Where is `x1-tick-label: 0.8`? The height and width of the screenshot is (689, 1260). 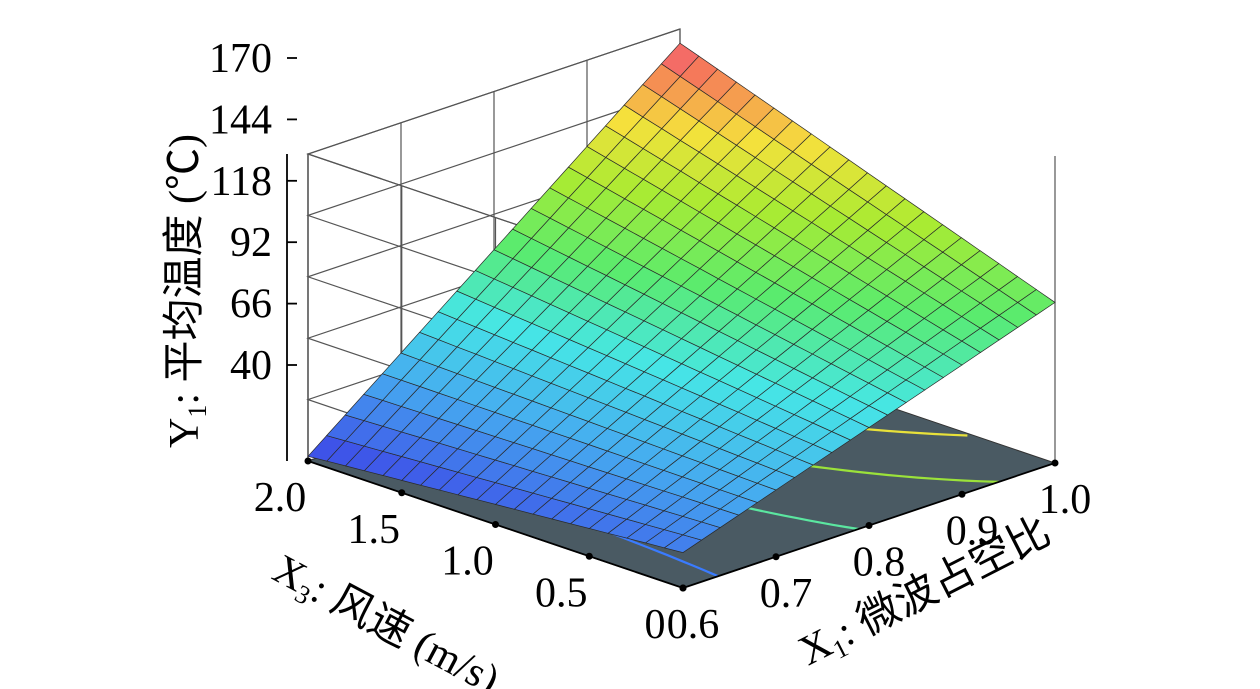
x1-tick-label: 0.8 is located at coordinates (879, 563).